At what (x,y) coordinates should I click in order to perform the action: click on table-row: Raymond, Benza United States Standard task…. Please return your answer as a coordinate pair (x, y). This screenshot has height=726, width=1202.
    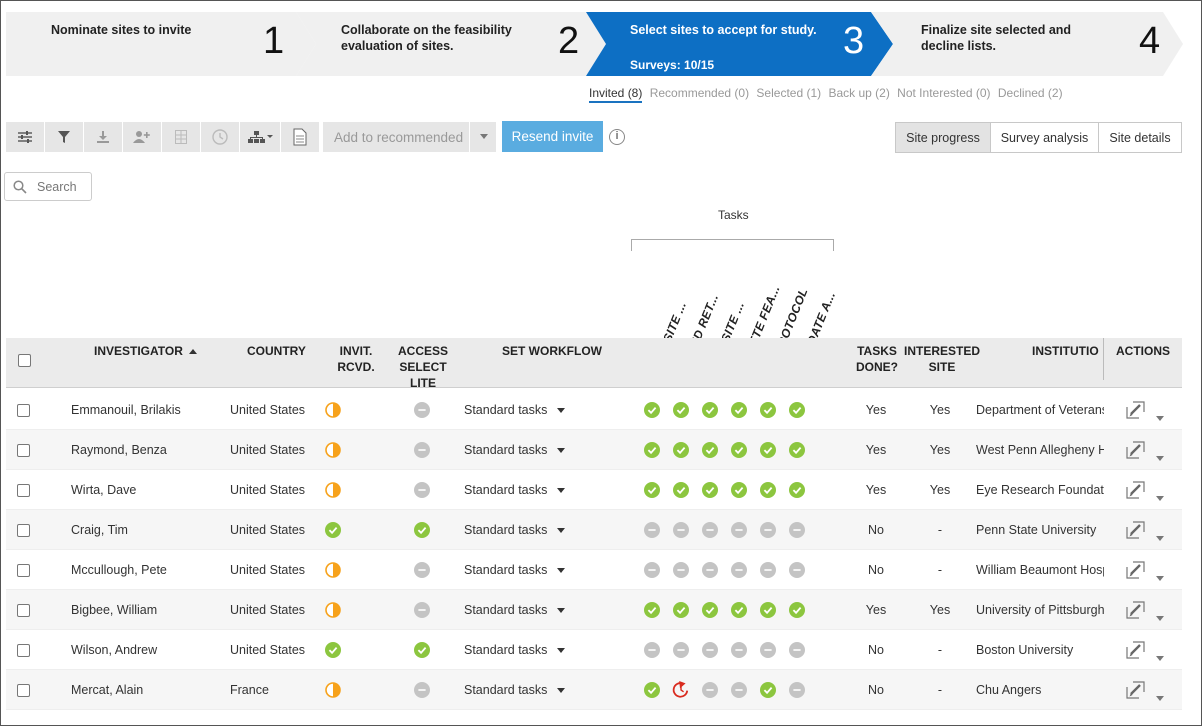
    Looking at the image, I should click on (594, 450).